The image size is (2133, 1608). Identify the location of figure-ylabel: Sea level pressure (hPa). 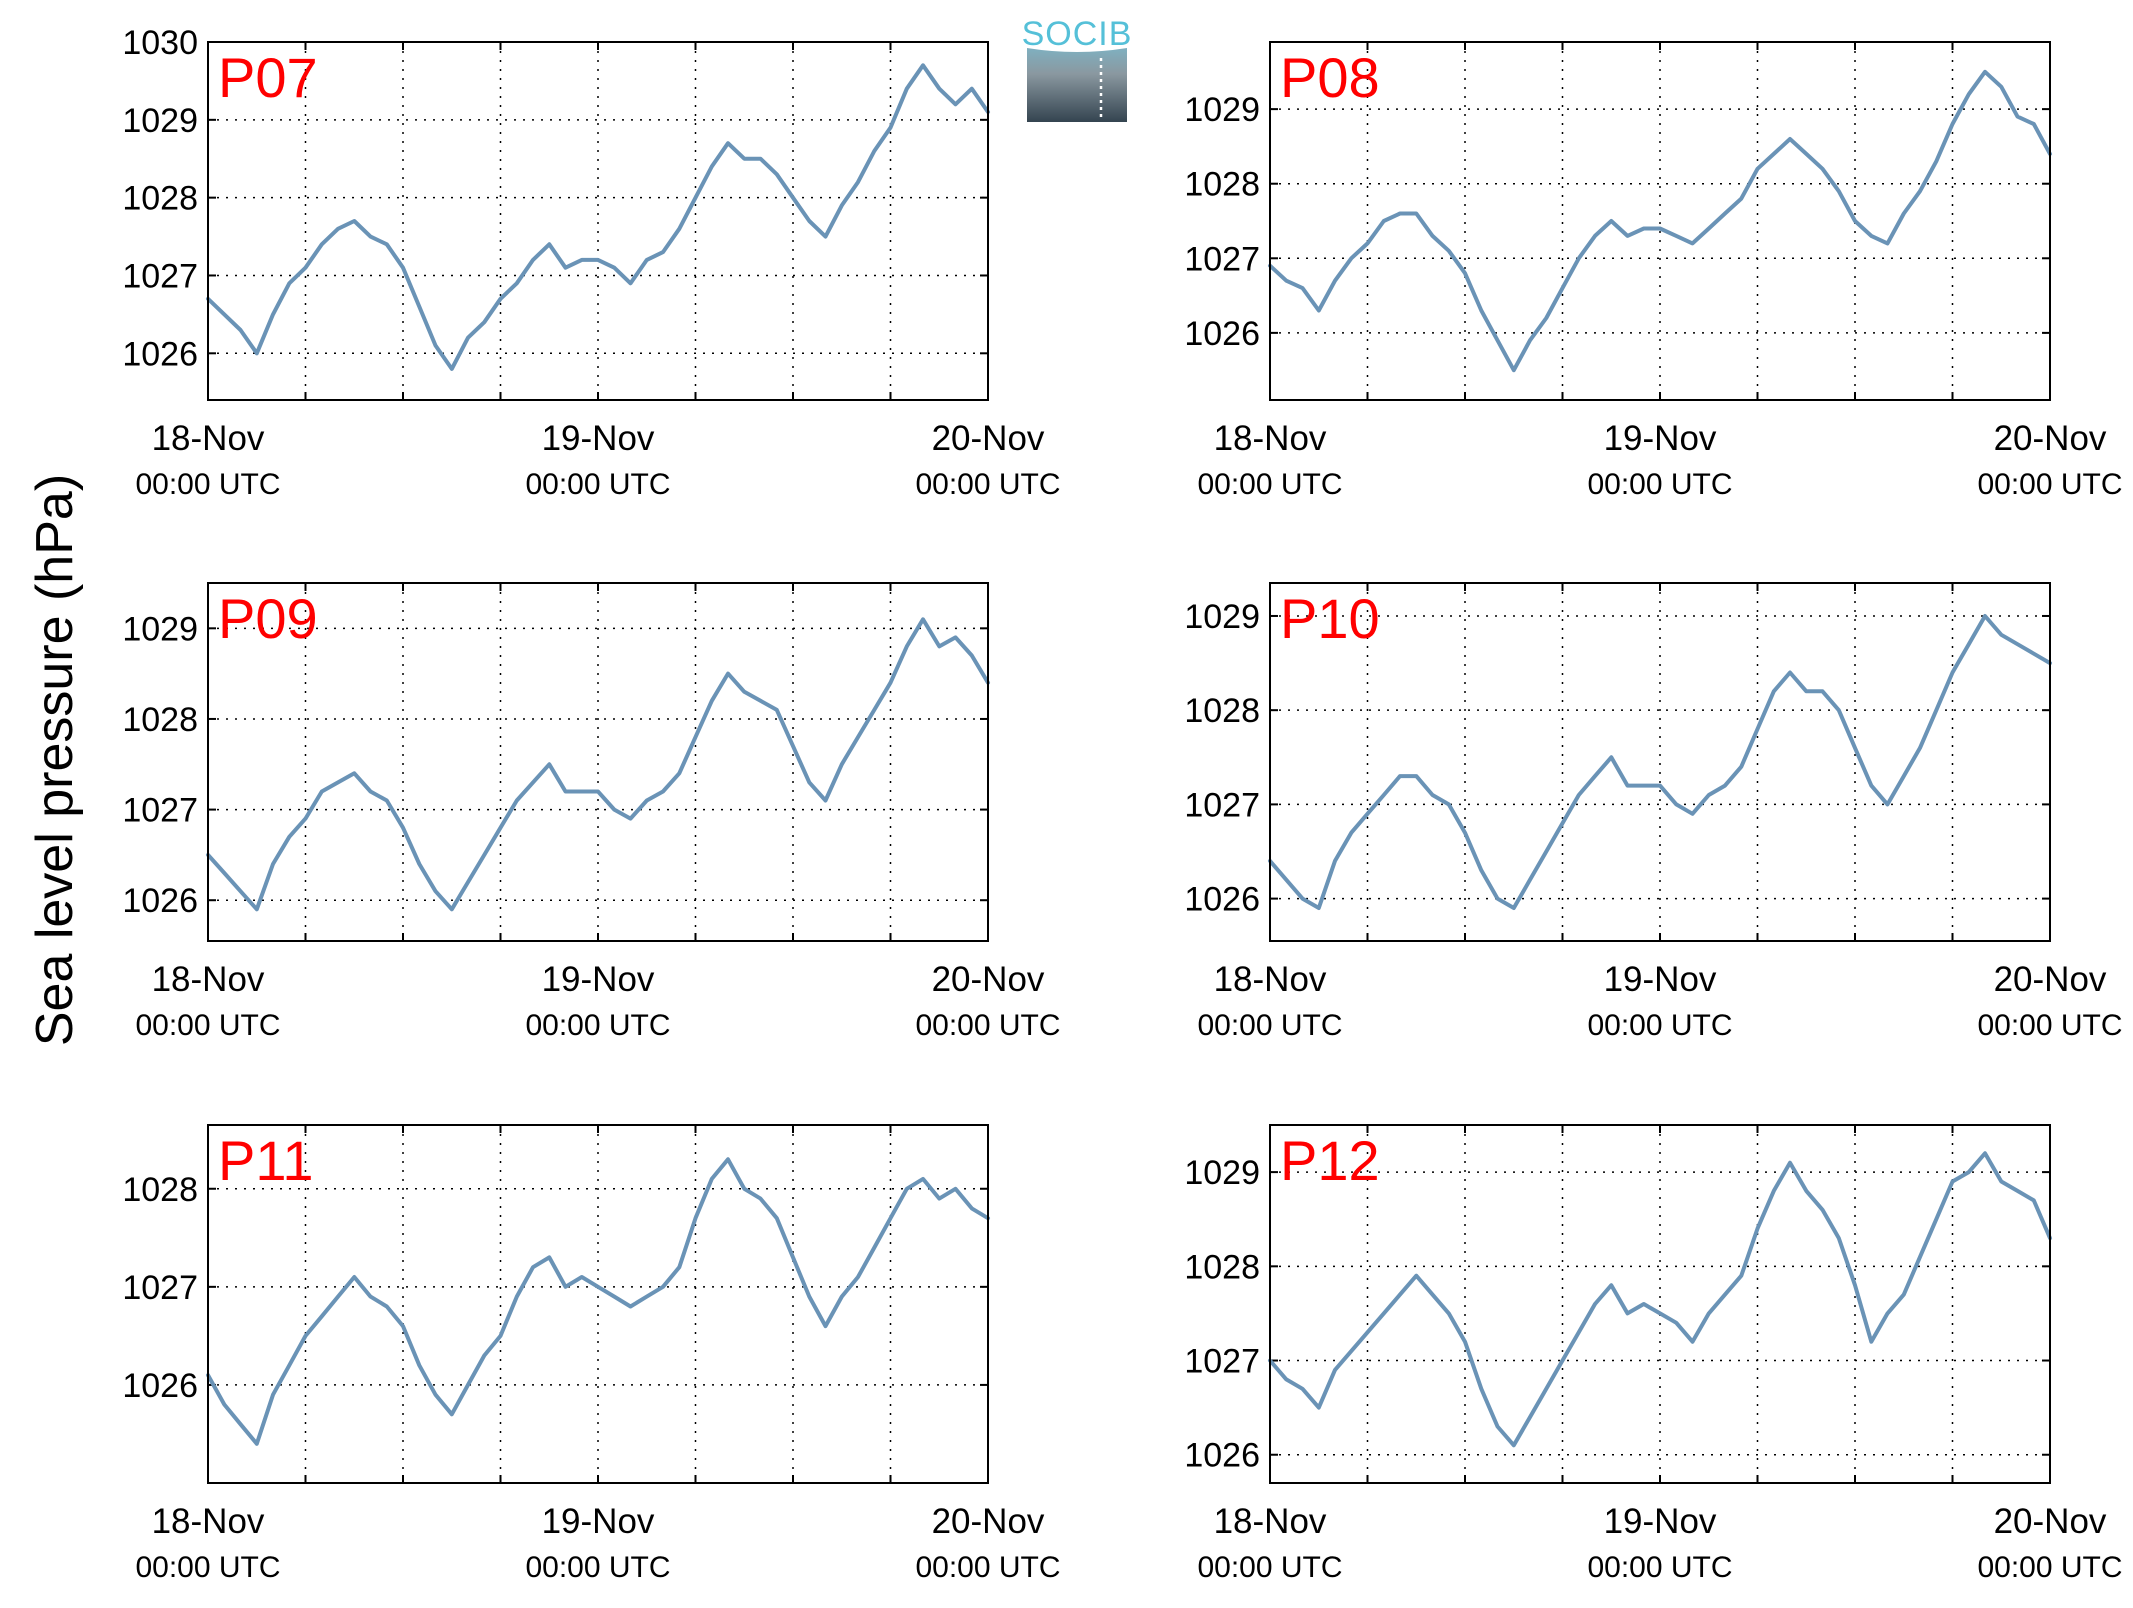
(55, 760).